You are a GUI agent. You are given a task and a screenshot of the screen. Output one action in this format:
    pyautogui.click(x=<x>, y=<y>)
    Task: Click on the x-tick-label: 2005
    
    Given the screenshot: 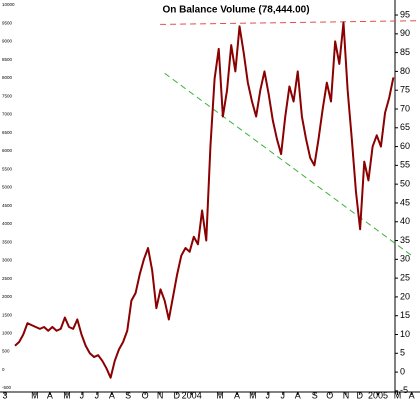 What is the action you would take?
    pyautogui.click(x=378, y=395)
    